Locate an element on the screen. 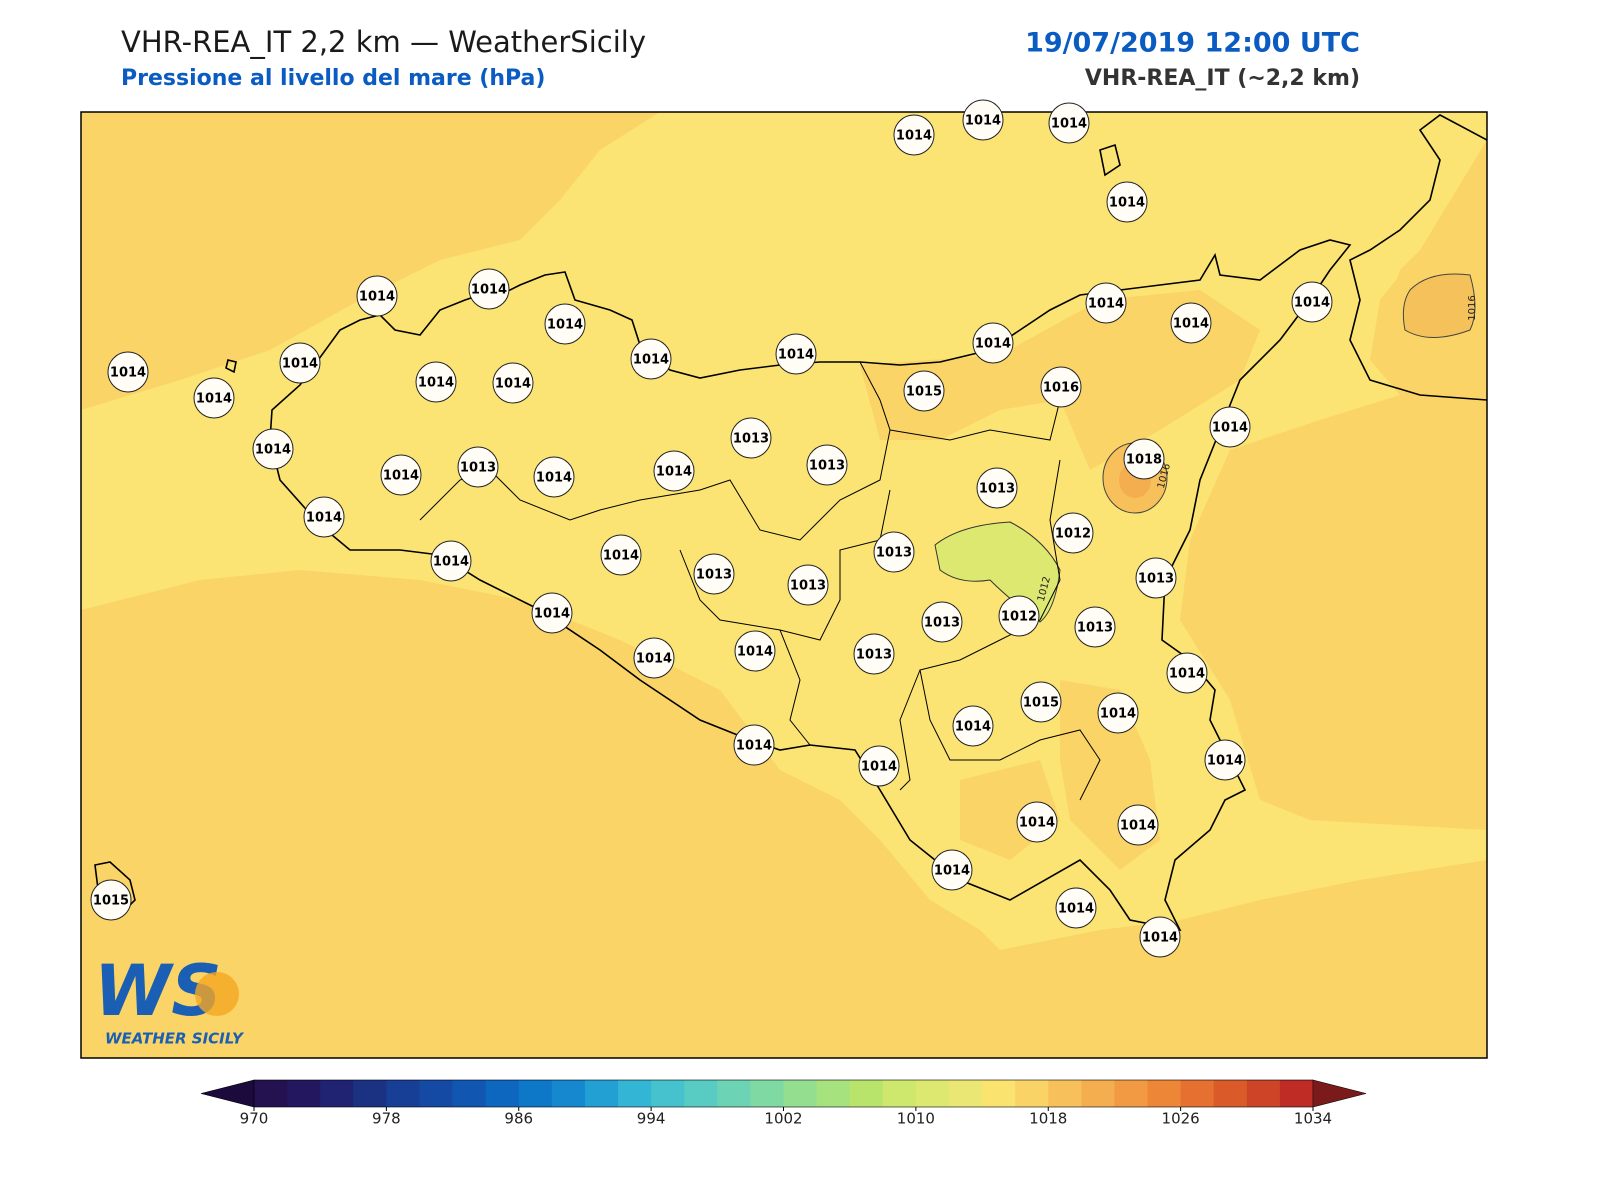 The width and height of the screenshot is (1600, 1204). colorbar-tick-label: 1034 is located at coordinates (1313, 1119).